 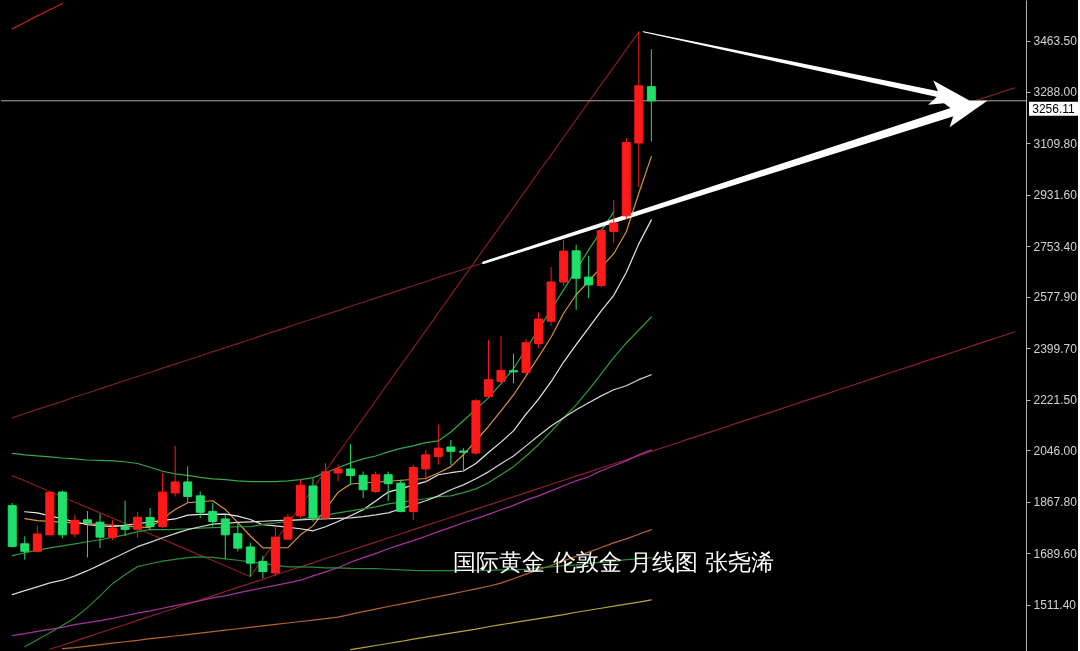 I want to click on y-tick-label: 1867.80, so click(x=1055, y=502).